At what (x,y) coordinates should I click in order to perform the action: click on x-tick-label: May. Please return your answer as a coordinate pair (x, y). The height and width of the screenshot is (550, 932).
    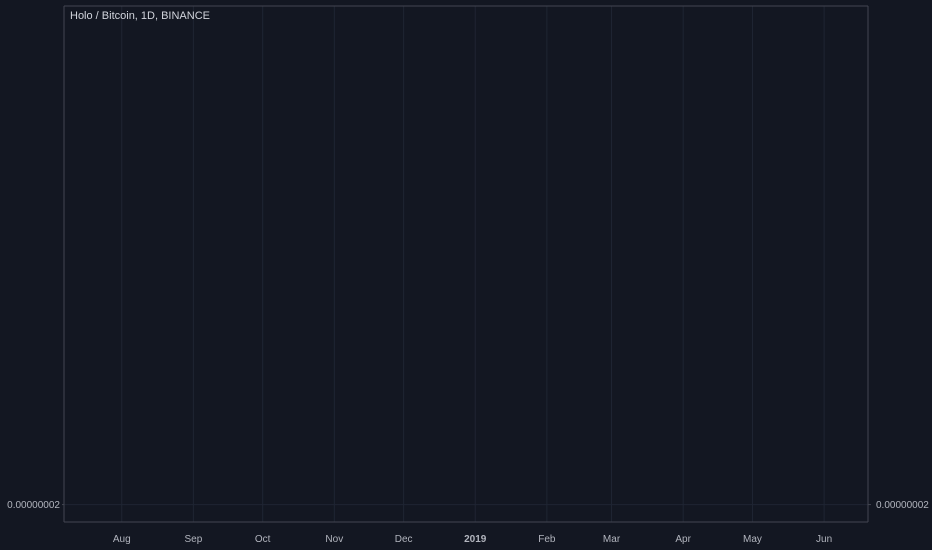
    Looking at the image, I should click on (752, 539).